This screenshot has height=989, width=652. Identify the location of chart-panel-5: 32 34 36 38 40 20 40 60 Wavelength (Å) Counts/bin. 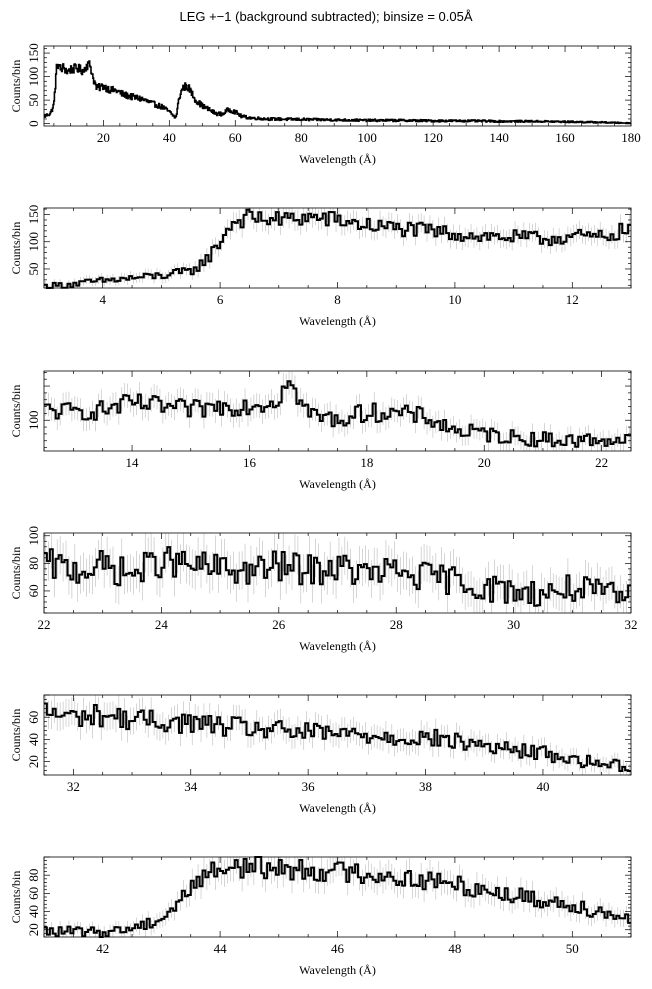
(320, 754).